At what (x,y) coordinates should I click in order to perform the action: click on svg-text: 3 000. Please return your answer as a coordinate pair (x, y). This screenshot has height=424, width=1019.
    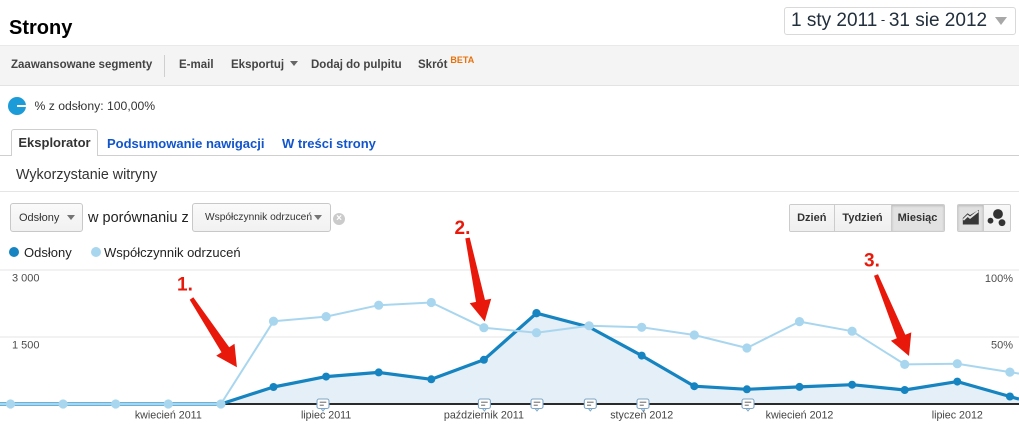
    Looking at the image, I should click on (26, 279).